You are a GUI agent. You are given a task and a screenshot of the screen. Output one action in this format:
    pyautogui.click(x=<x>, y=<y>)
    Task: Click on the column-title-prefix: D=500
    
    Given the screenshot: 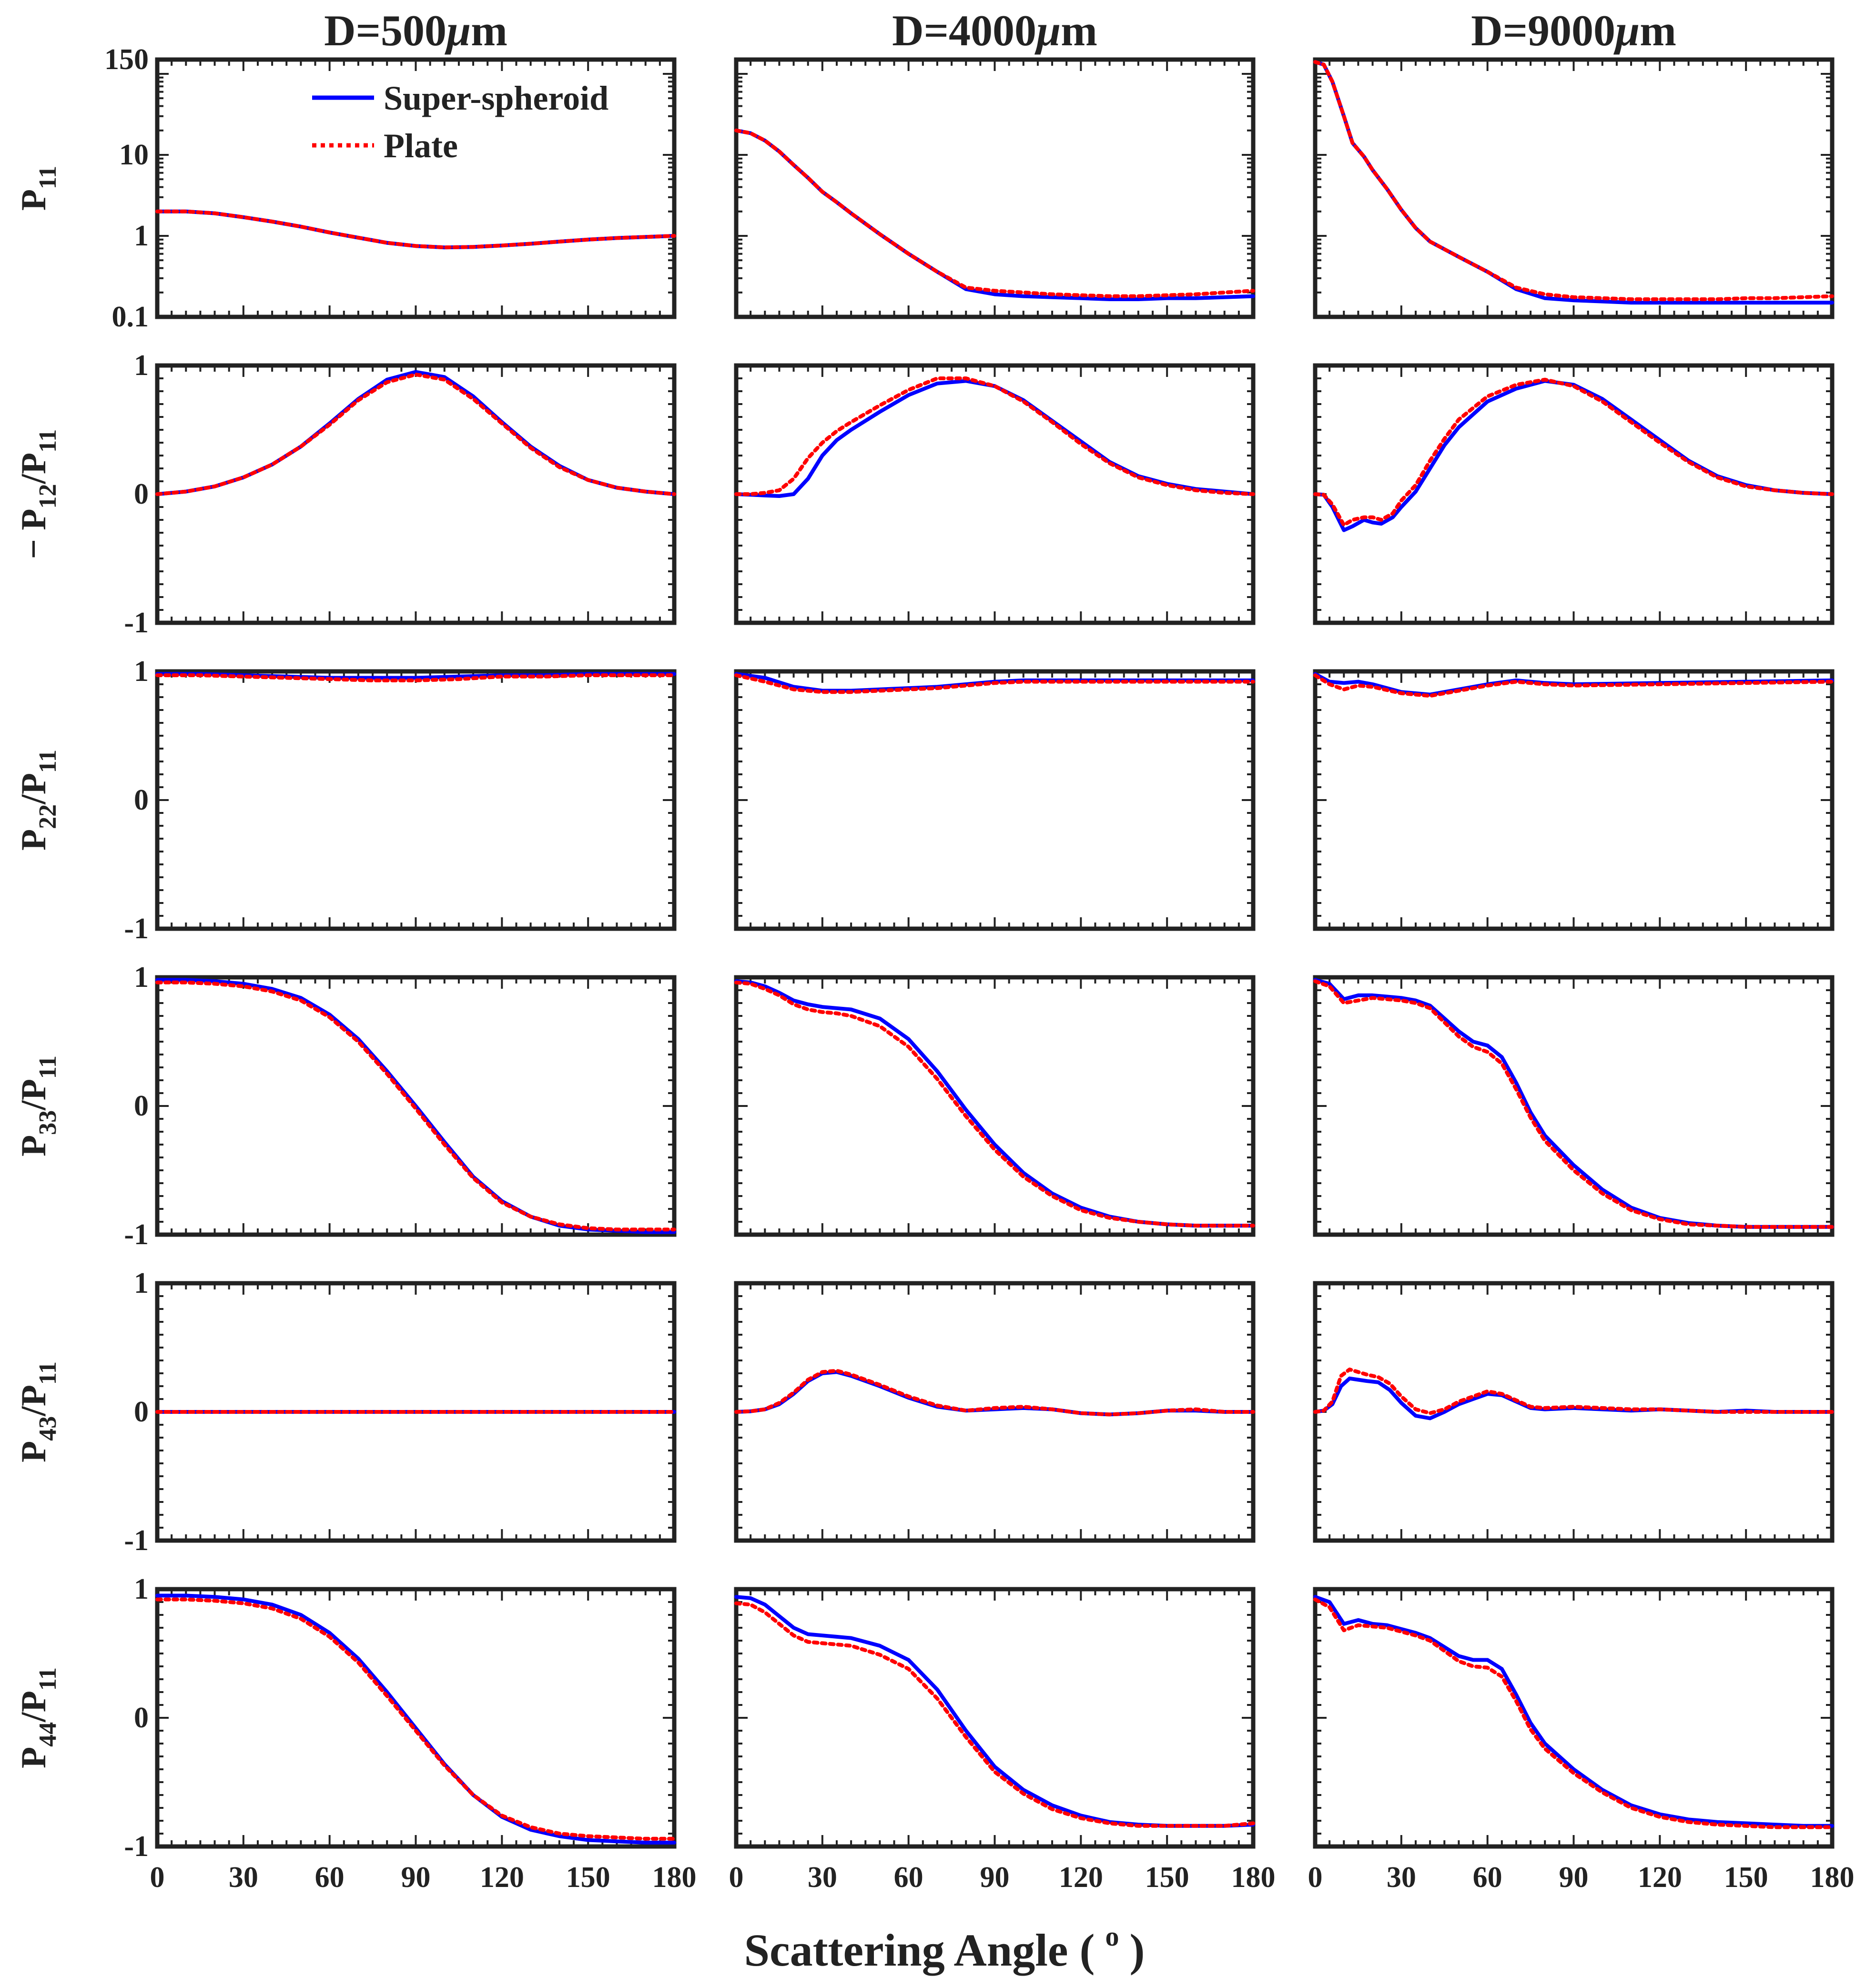 What is the action you would take?
    pyautogui.click(x=385, y=30)
    